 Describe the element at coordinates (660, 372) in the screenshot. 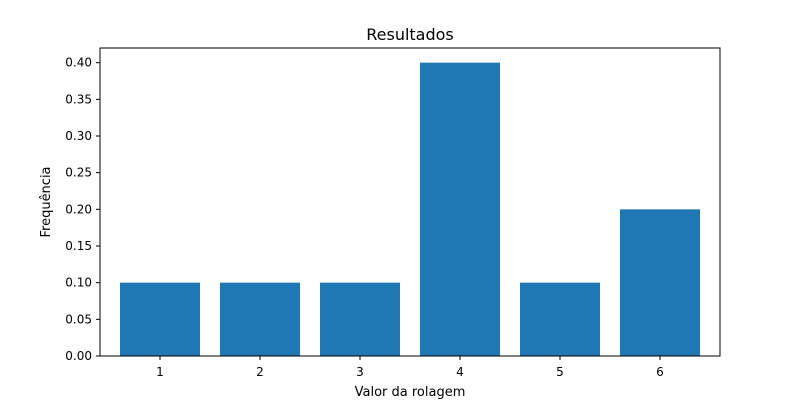

I see `x-tick-label: 6` at that location.